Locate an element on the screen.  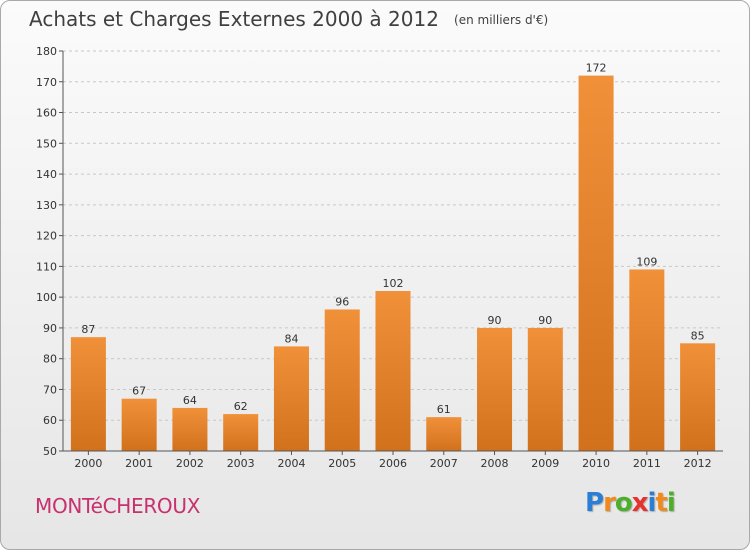
bar-2012 is located at coordinates (698, 397).